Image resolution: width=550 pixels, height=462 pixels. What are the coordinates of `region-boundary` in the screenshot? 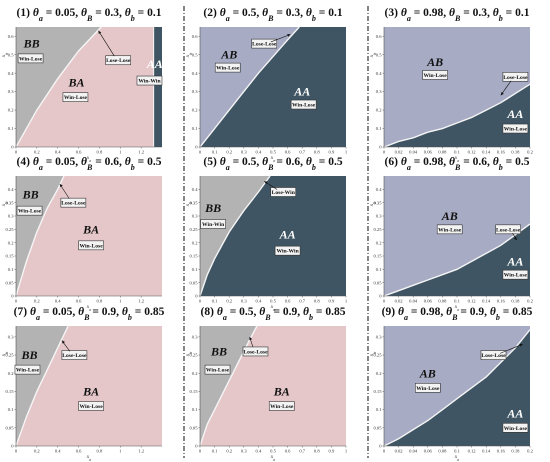 It's located at (235, 236).